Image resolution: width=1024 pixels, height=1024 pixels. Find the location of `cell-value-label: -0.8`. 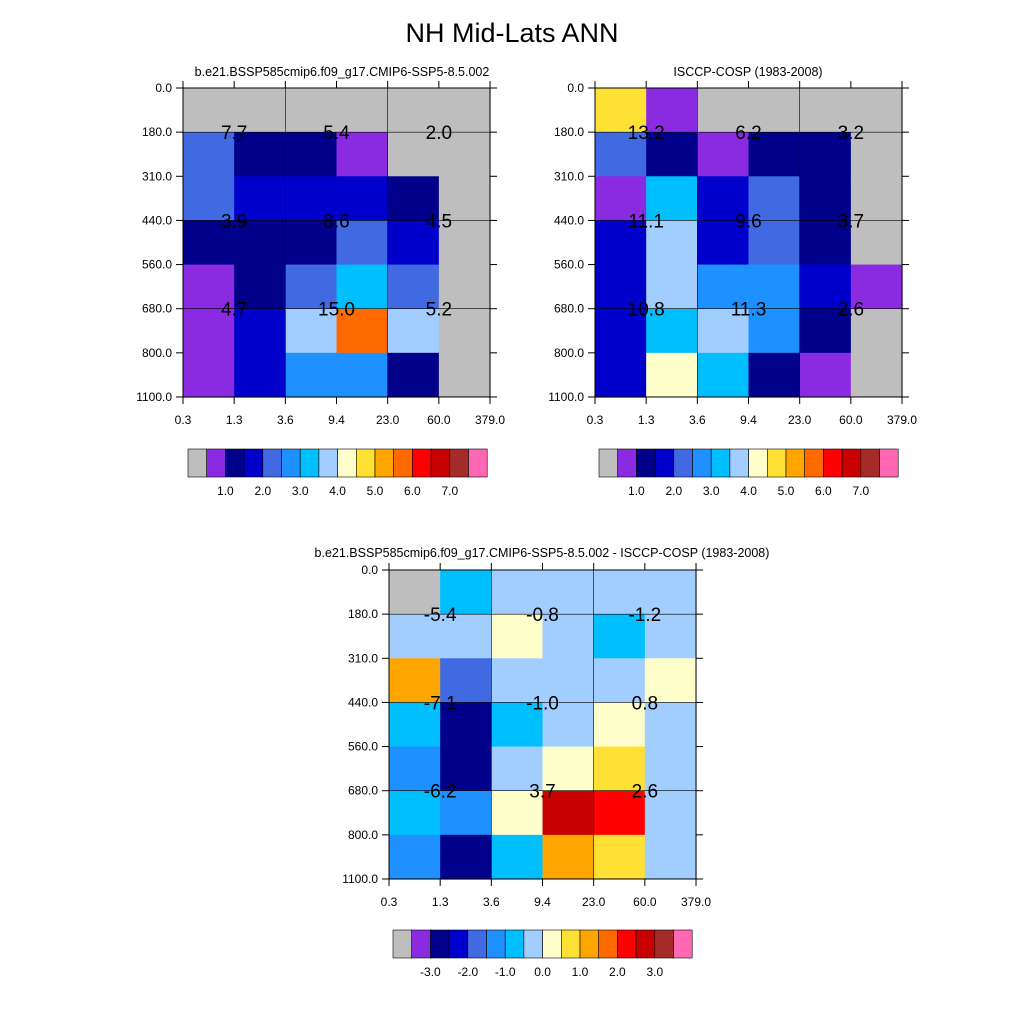

cell-value-label: -0.8 is located at coordinates (542, 615).